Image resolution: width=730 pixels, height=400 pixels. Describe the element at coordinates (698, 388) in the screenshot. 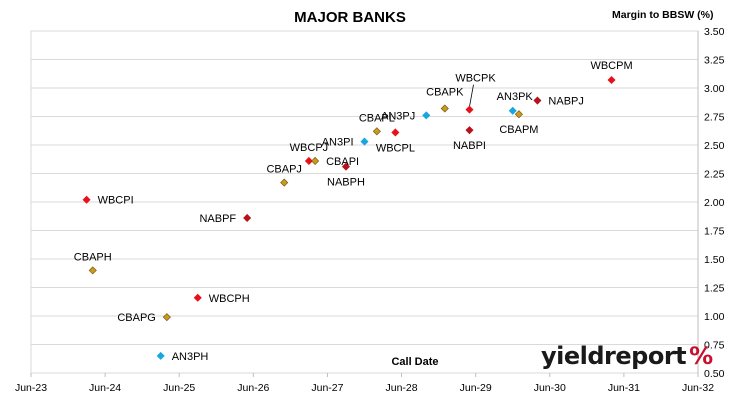

I see `x-tick-label: Jun-32` at that location.